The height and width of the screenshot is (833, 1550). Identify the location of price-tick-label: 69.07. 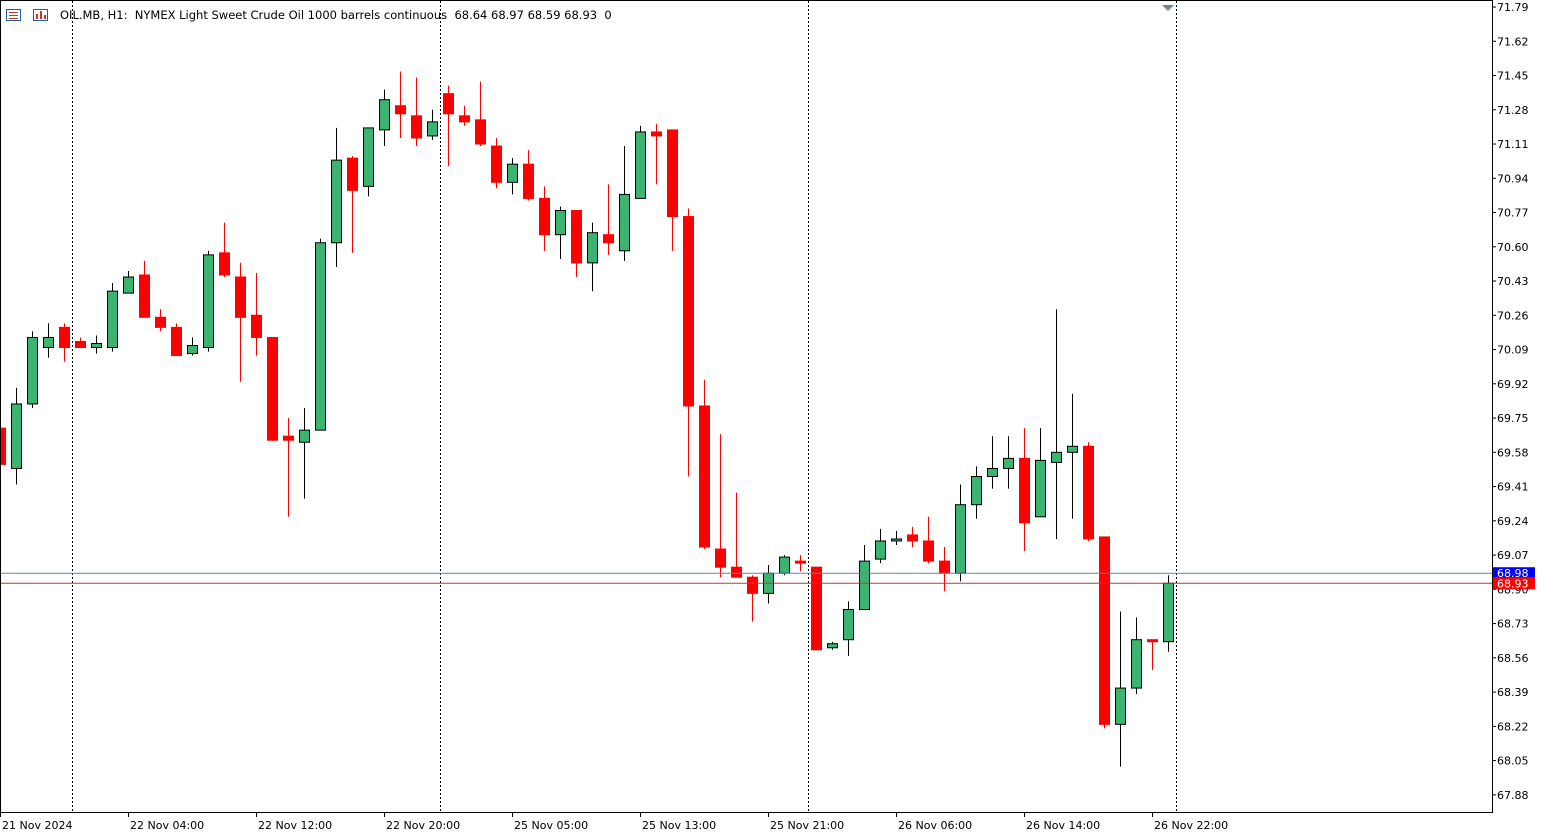
(1513, 555).